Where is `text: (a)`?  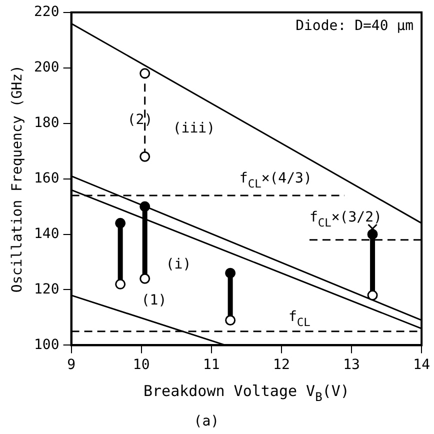 text: (a) is located at coordinates (207, 422).